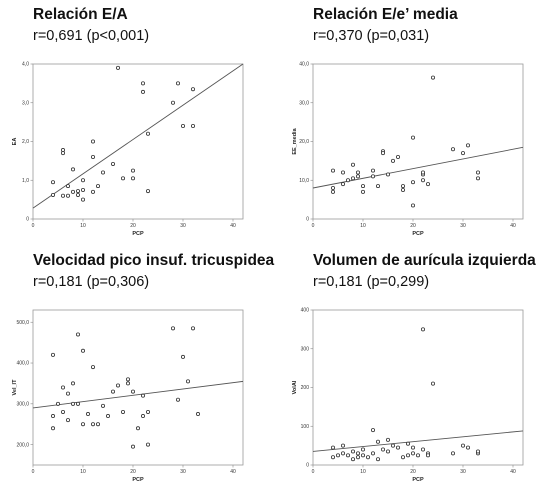 This screenshot has height=492, width=560. Describe the element at coordinates (22, 405) in the screenshot. I see `y-tick-label: 300,0` at that location.